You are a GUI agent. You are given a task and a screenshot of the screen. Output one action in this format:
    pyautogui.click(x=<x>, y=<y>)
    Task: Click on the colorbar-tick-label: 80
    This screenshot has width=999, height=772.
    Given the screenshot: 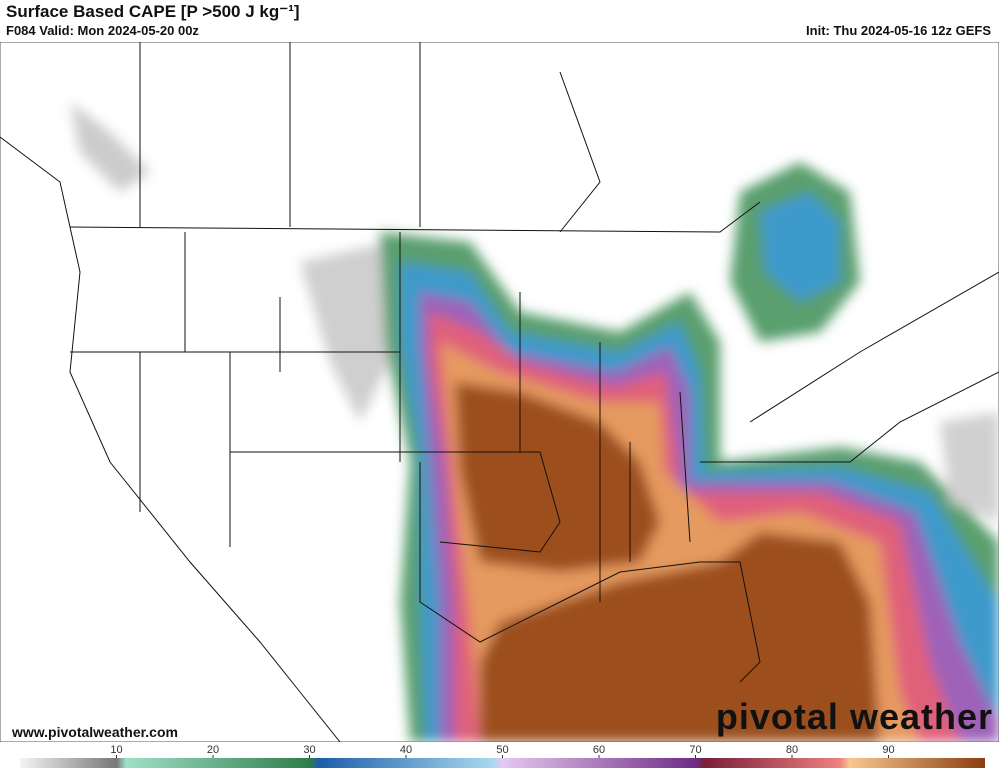 What is the action you would take?
    pyautogui.click(x=792, y=750)
    